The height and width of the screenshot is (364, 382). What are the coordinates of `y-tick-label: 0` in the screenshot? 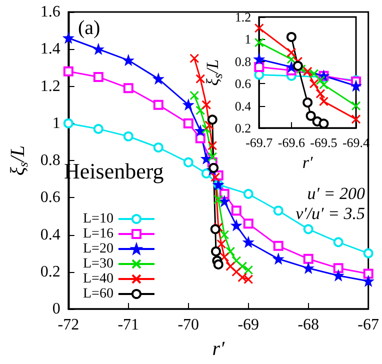 It's located at (56, 309).